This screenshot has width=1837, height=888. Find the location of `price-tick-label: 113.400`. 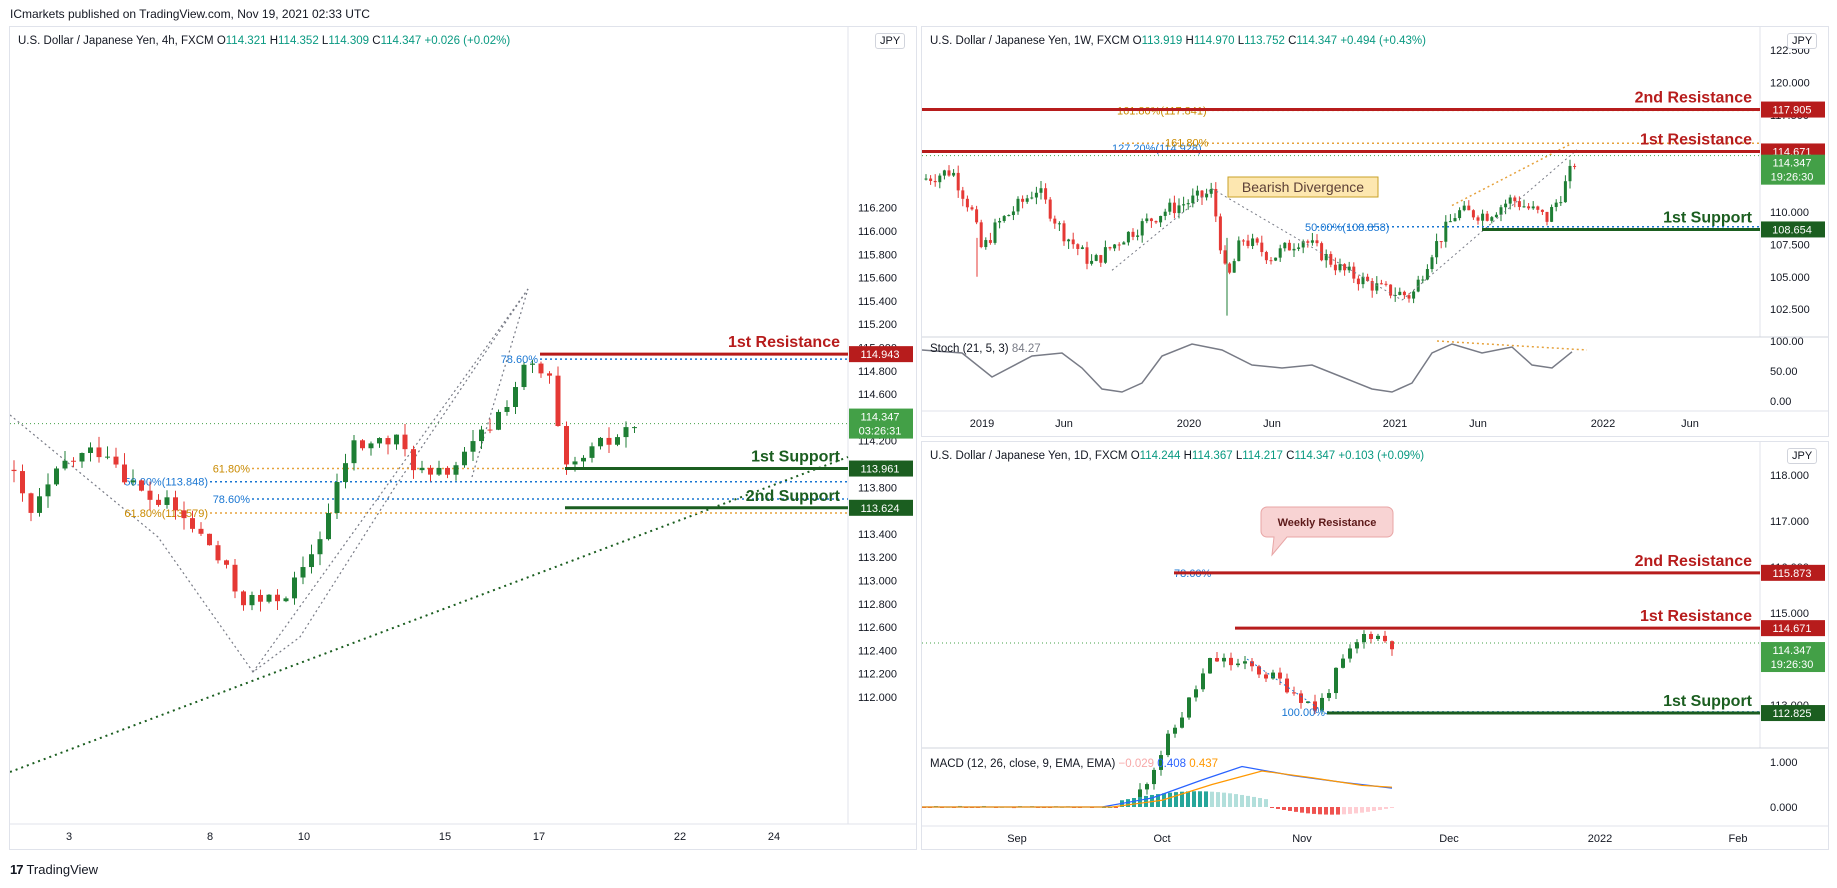

price-tick-label: 113.400 is located at coordinates (877, 535).